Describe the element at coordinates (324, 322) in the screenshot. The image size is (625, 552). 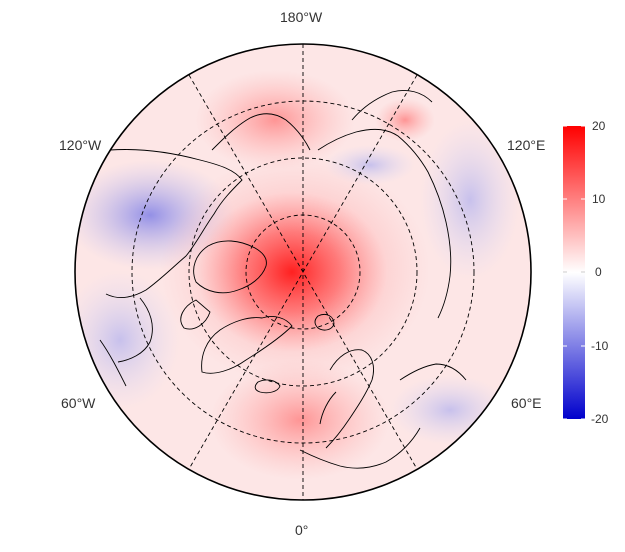
I see `svalbard-coastline` at that location.